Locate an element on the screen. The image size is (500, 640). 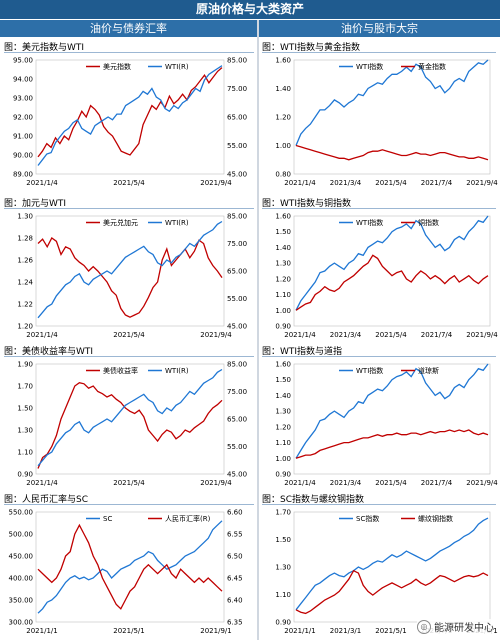
column-divider is located at coordinates (258, 330).